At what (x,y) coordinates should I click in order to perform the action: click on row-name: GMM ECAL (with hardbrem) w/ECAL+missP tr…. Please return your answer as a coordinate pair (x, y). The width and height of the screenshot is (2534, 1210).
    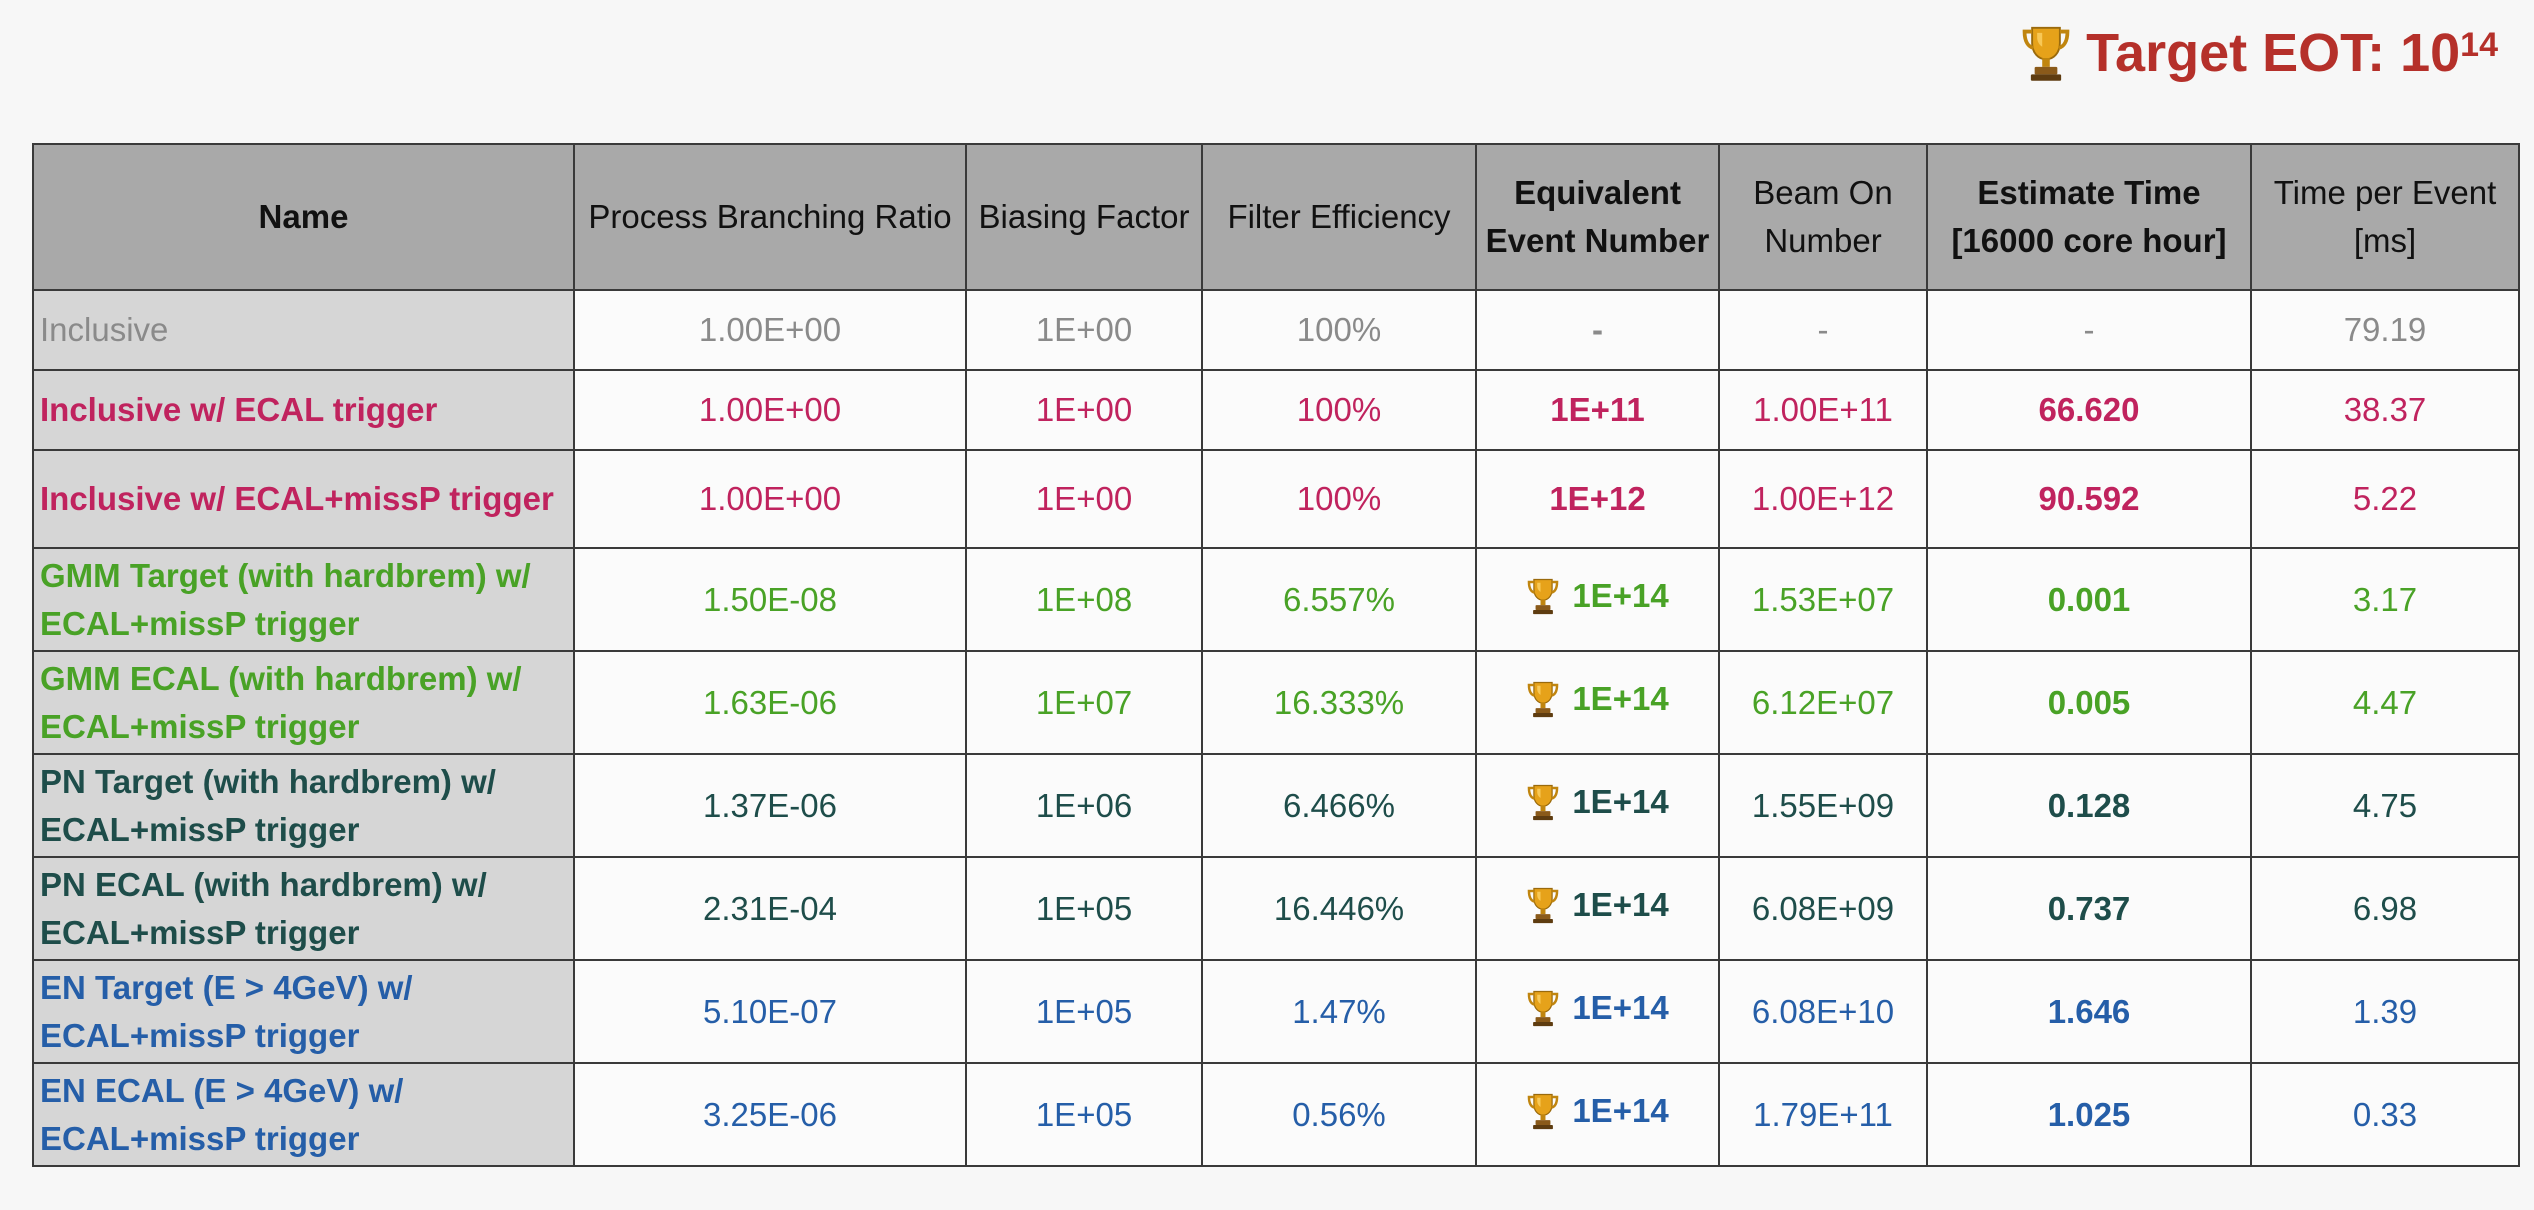
    Looking at the image, I should click on (303, 702).